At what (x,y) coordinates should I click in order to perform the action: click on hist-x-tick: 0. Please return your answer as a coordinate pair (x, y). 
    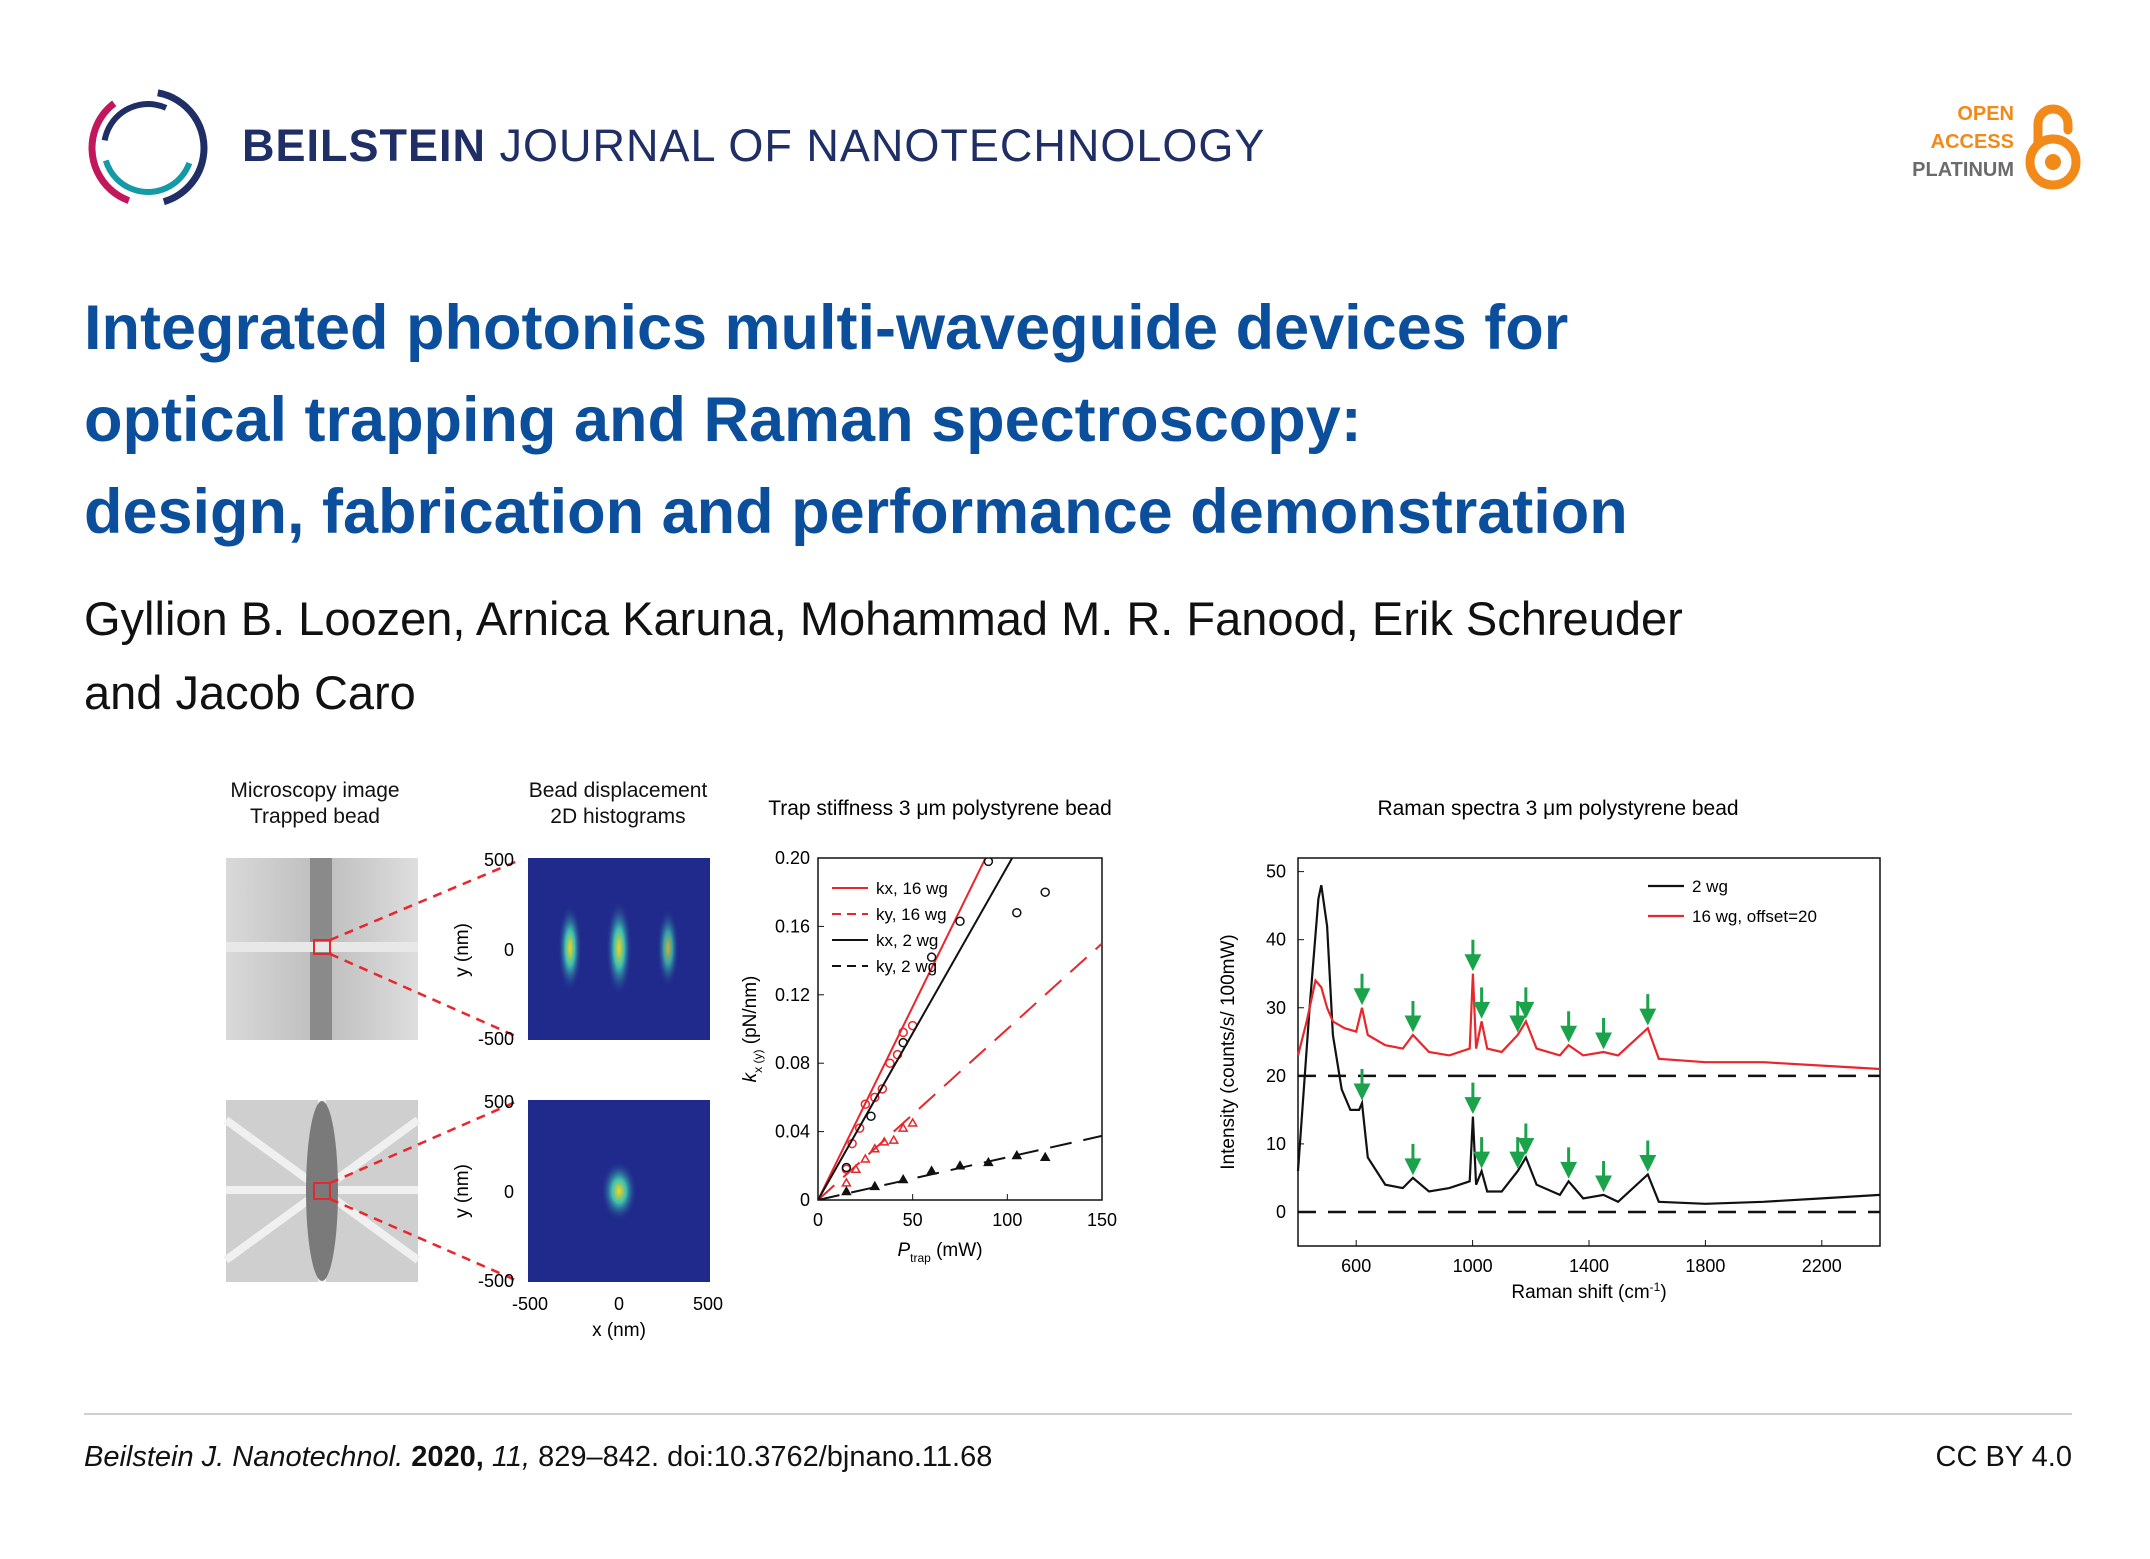
    Looking at the image, I should click on (619, 1304).